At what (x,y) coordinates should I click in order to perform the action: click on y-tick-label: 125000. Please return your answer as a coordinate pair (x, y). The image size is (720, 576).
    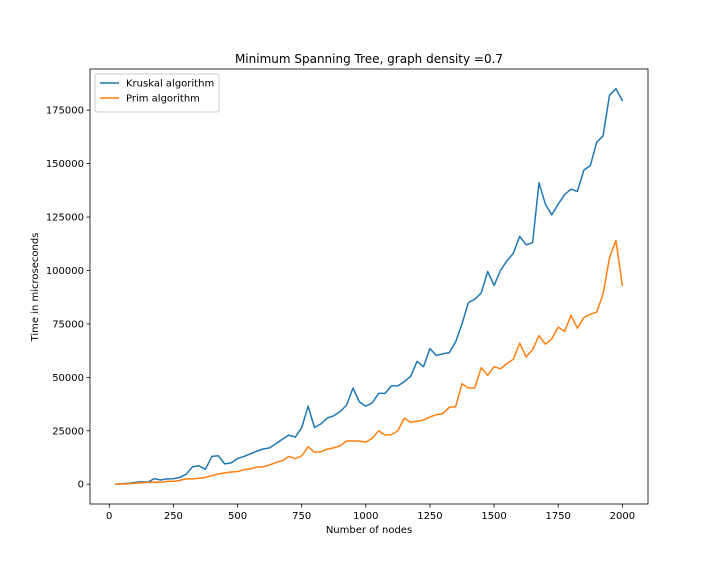
    Looking at the image, I should click on (65, 218).